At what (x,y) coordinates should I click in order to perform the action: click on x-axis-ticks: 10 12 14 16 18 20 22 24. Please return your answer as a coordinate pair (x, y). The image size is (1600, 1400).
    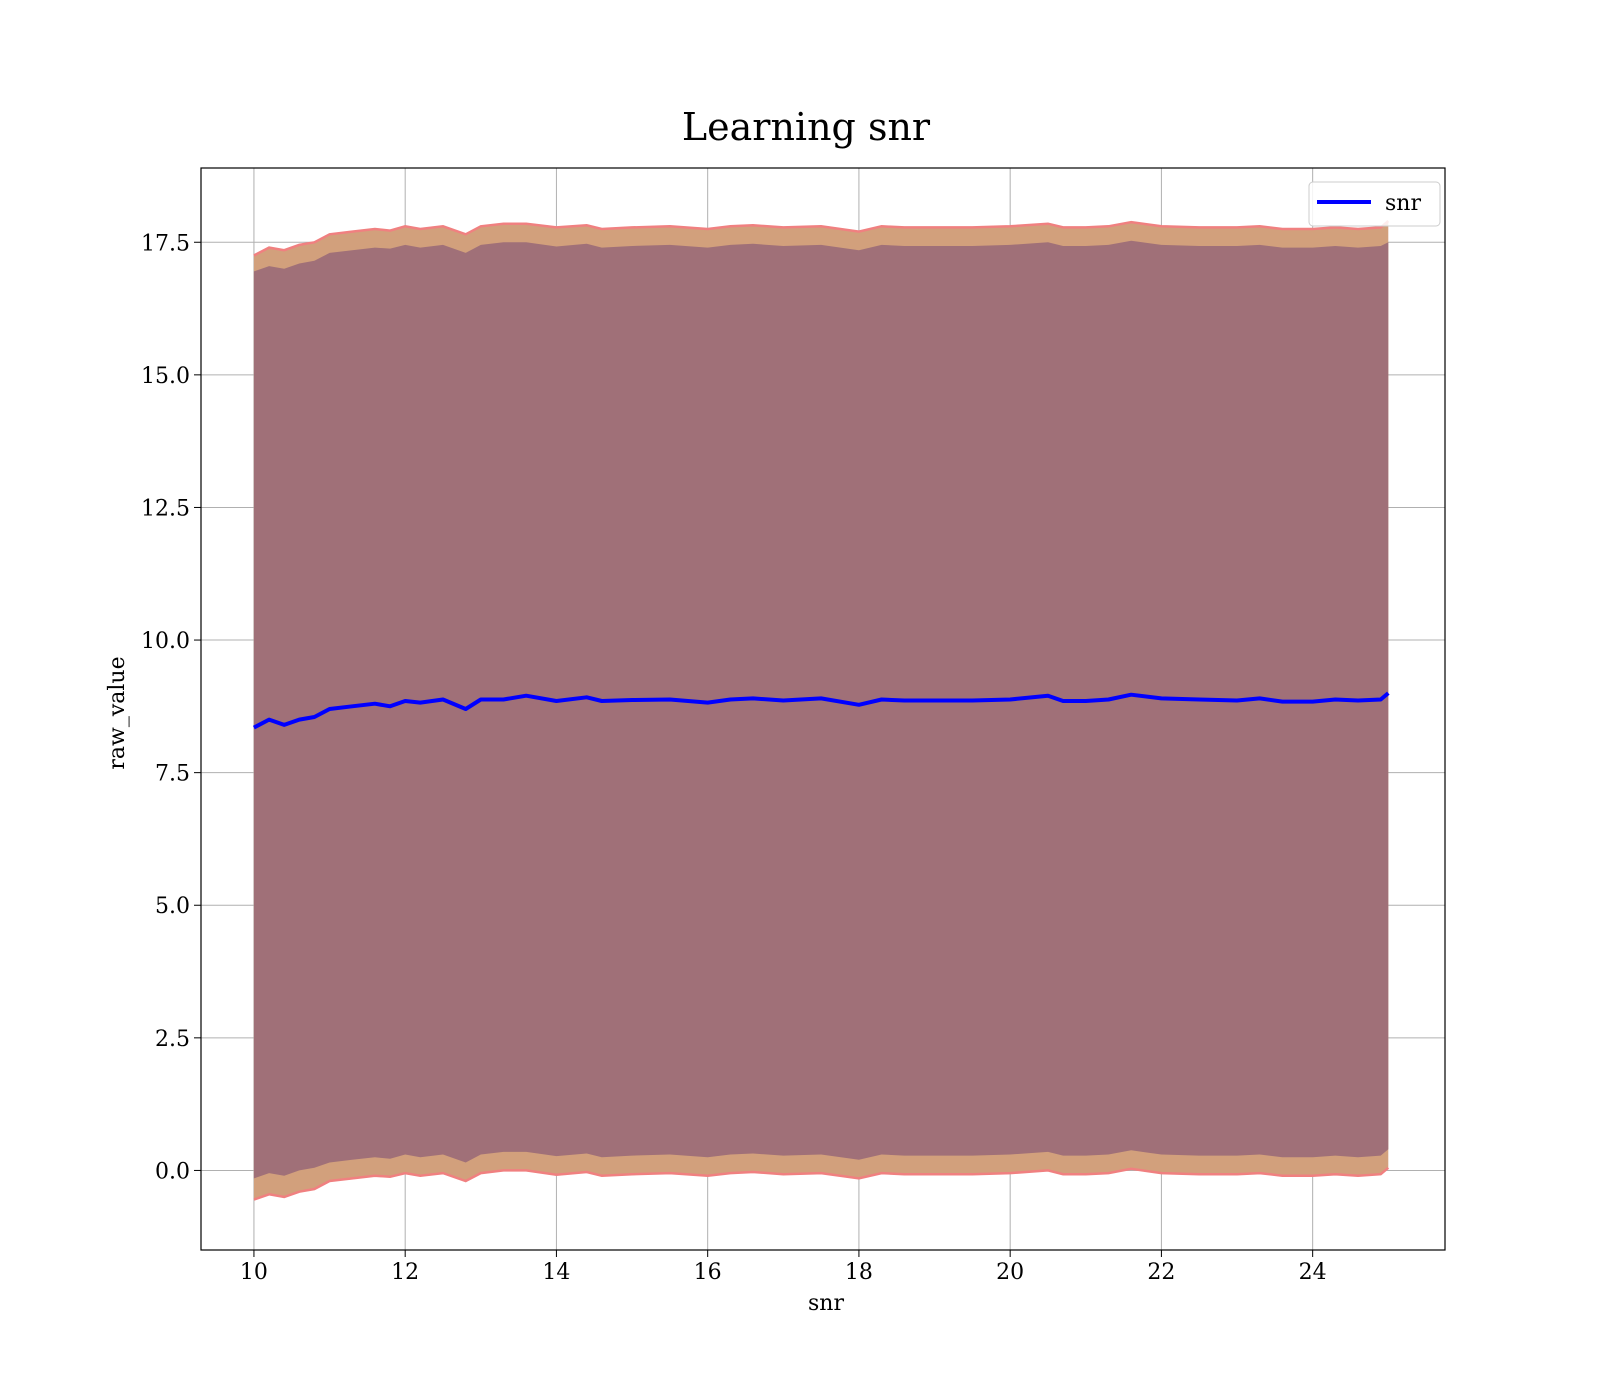
    Looking at the image, I should click on (783, 1267).